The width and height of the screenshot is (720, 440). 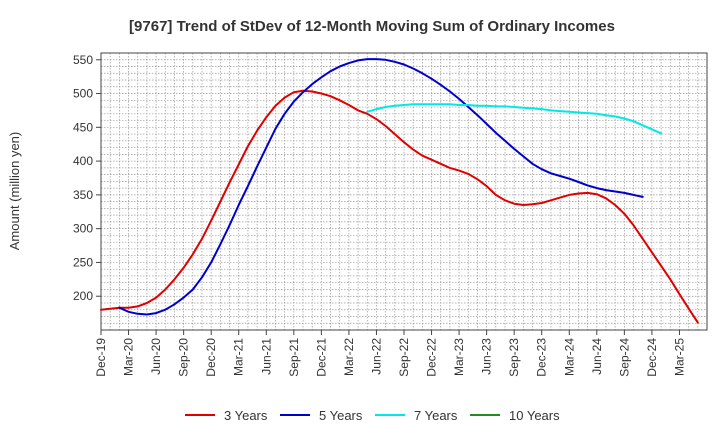 What do you see at coordinates (404, 357) in the screenshot?
I see `x-tick-label: Sep-22` at bounding box center [404, 357].